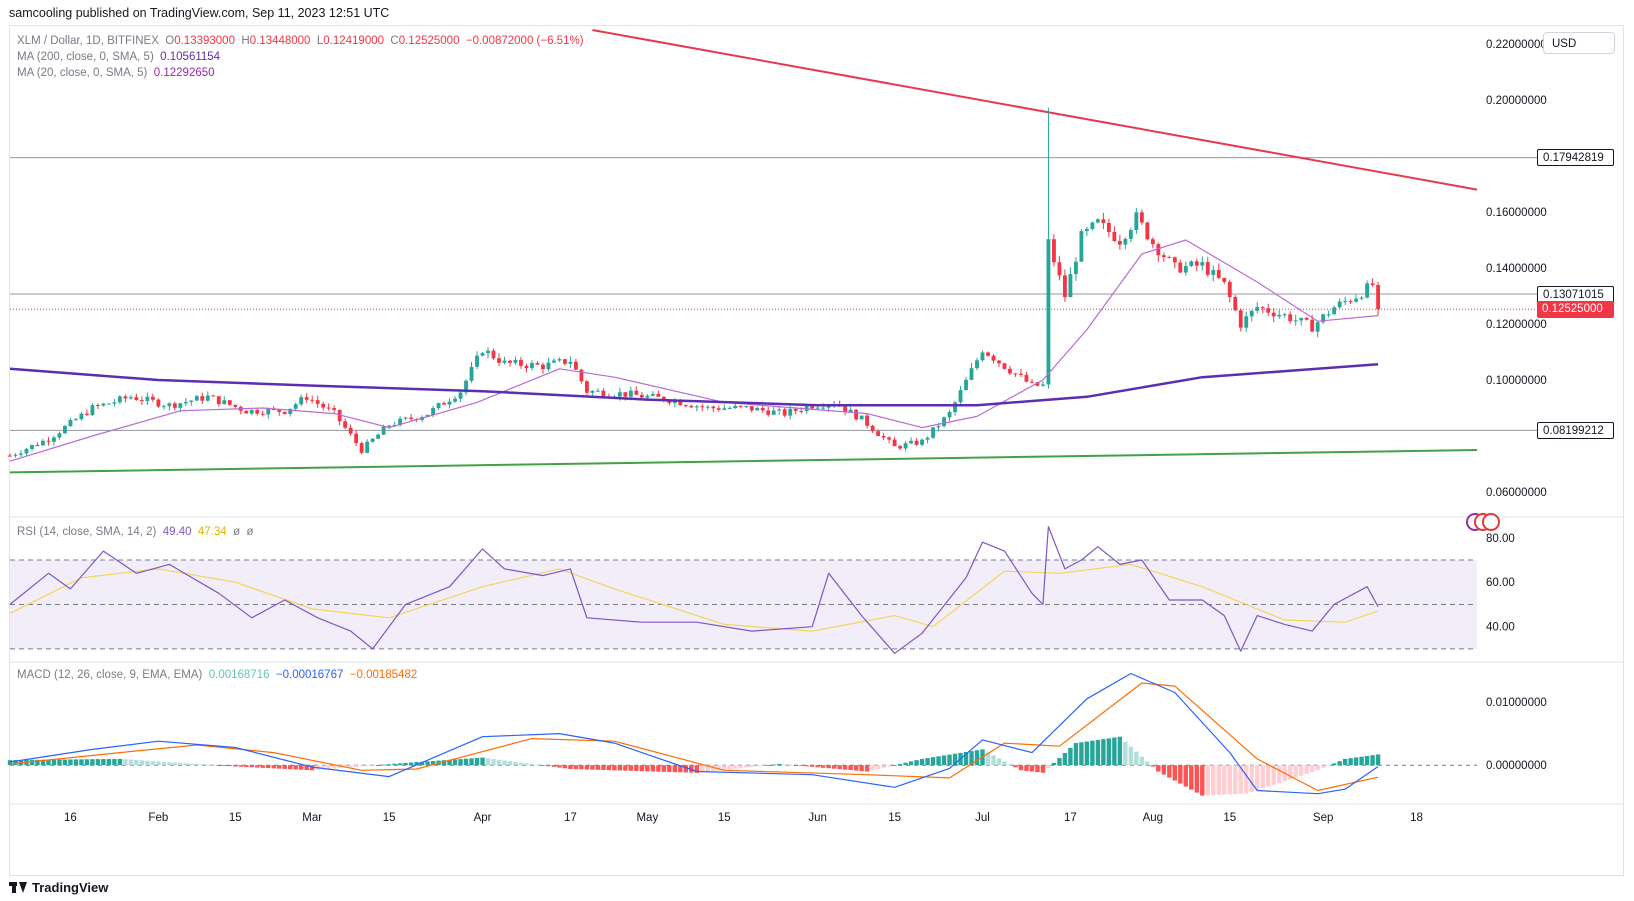 The height and width of the screenshot is (901, 1634). What do you see at coordinates (82, 73) in the screenshot?
I see `ma20-label: MA (20, close, 0, SMA, 5)` at bounding box center [82, 73].